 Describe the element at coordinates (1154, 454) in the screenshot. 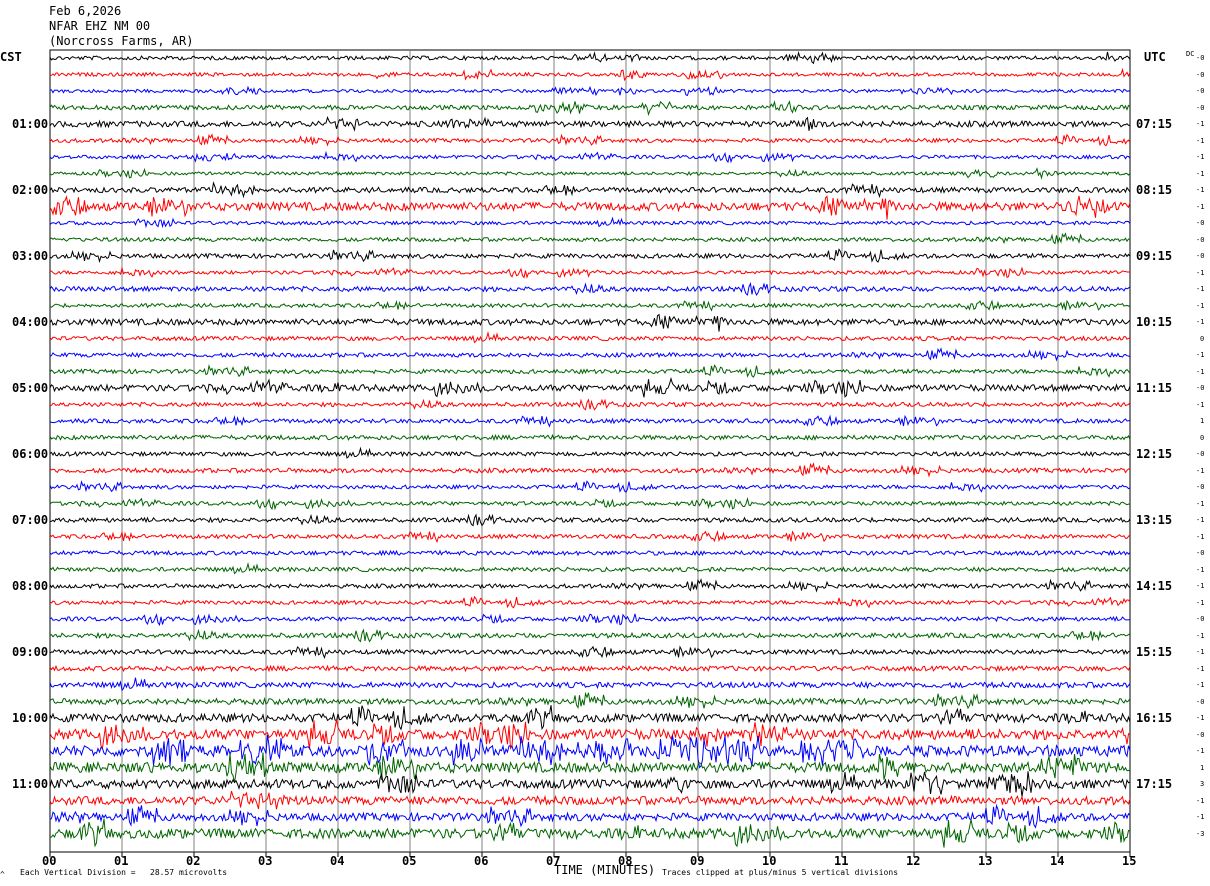

I see `utc-time-label: 12:15` at that location.